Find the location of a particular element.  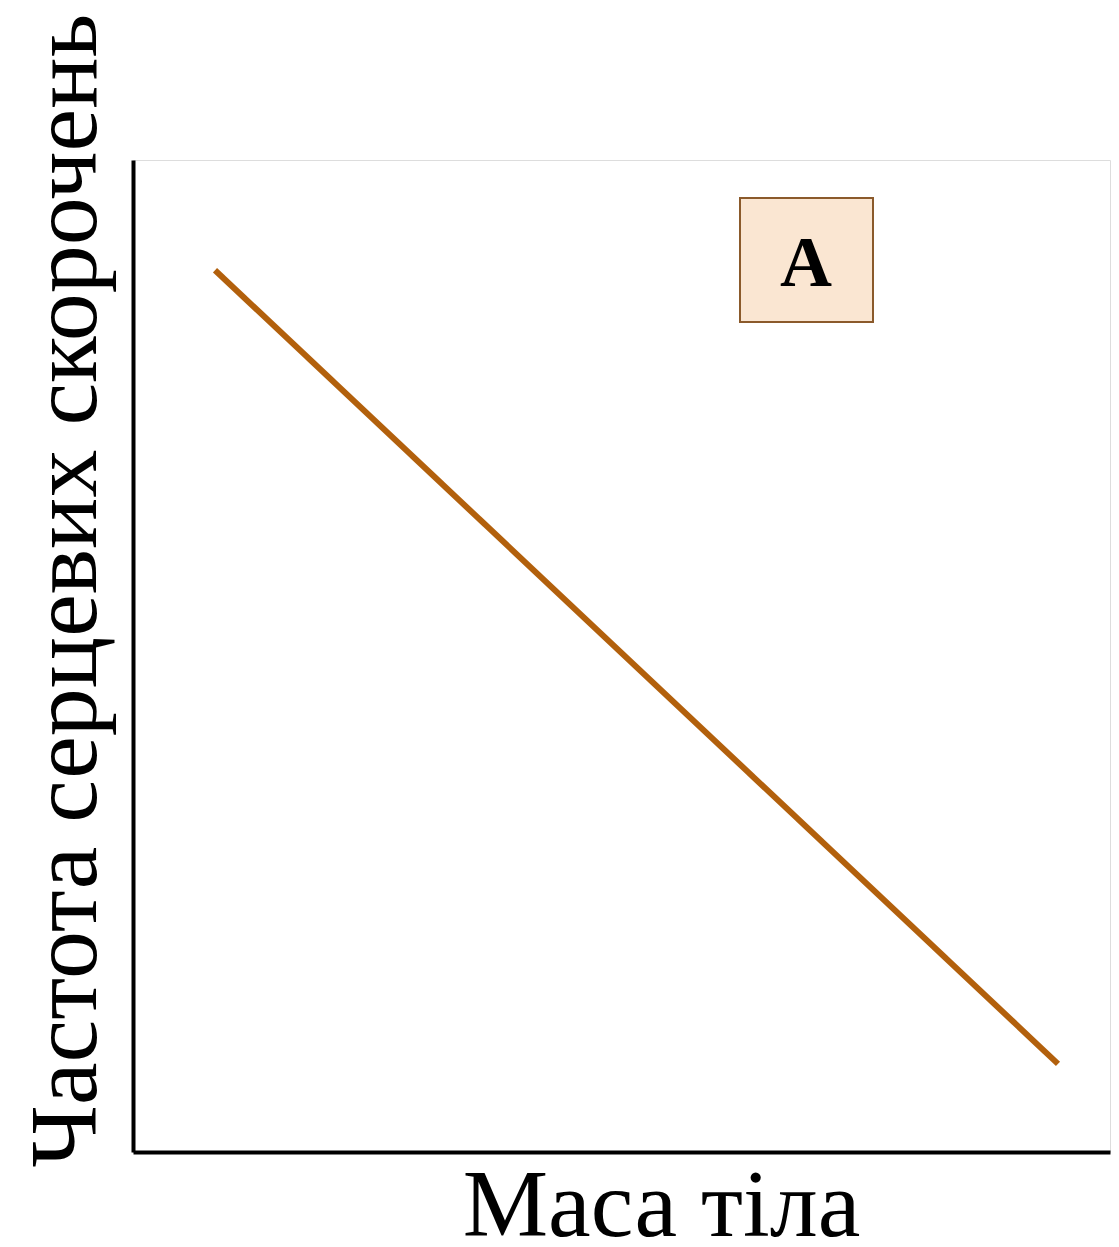

y-axis-title: Частота серцевих скорочень is located at coordinates (63, 590).